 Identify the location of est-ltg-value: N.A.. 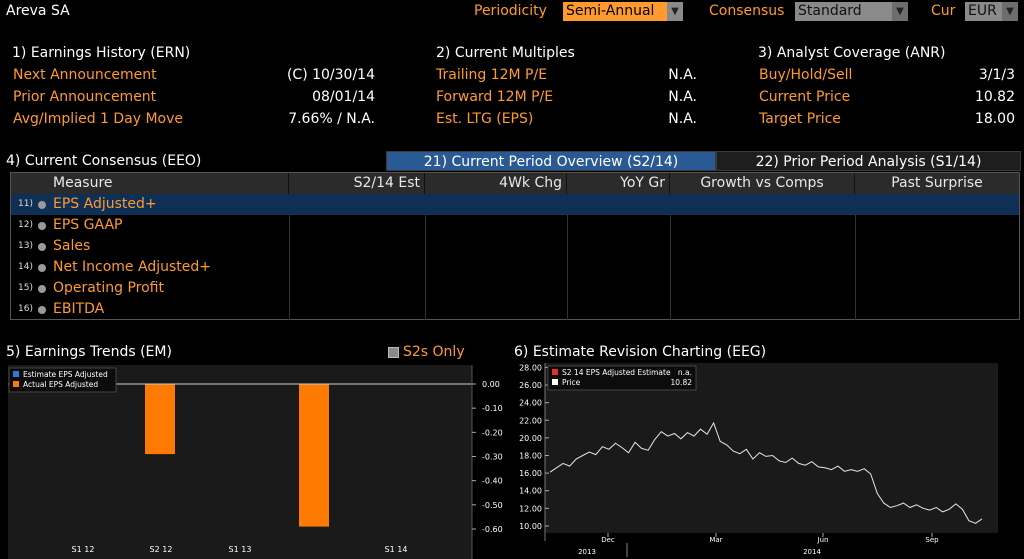
(682, 119).